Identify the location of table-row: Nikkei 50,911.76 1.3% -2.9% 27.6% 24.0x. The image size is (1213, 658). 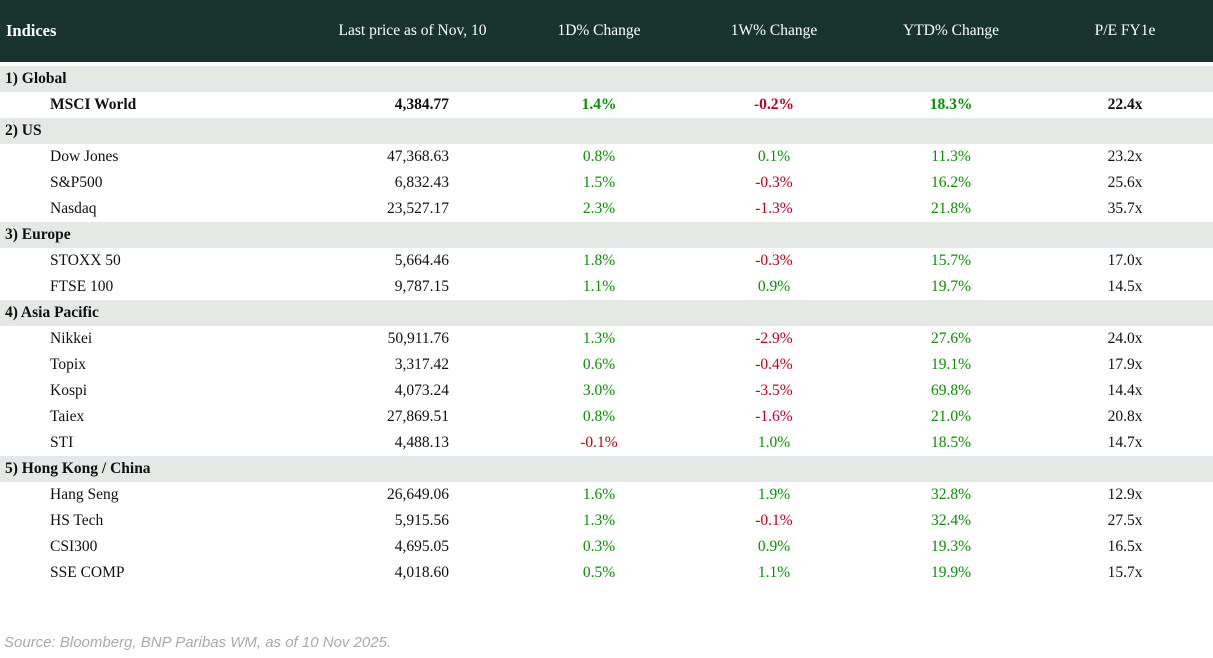
(606, 339).